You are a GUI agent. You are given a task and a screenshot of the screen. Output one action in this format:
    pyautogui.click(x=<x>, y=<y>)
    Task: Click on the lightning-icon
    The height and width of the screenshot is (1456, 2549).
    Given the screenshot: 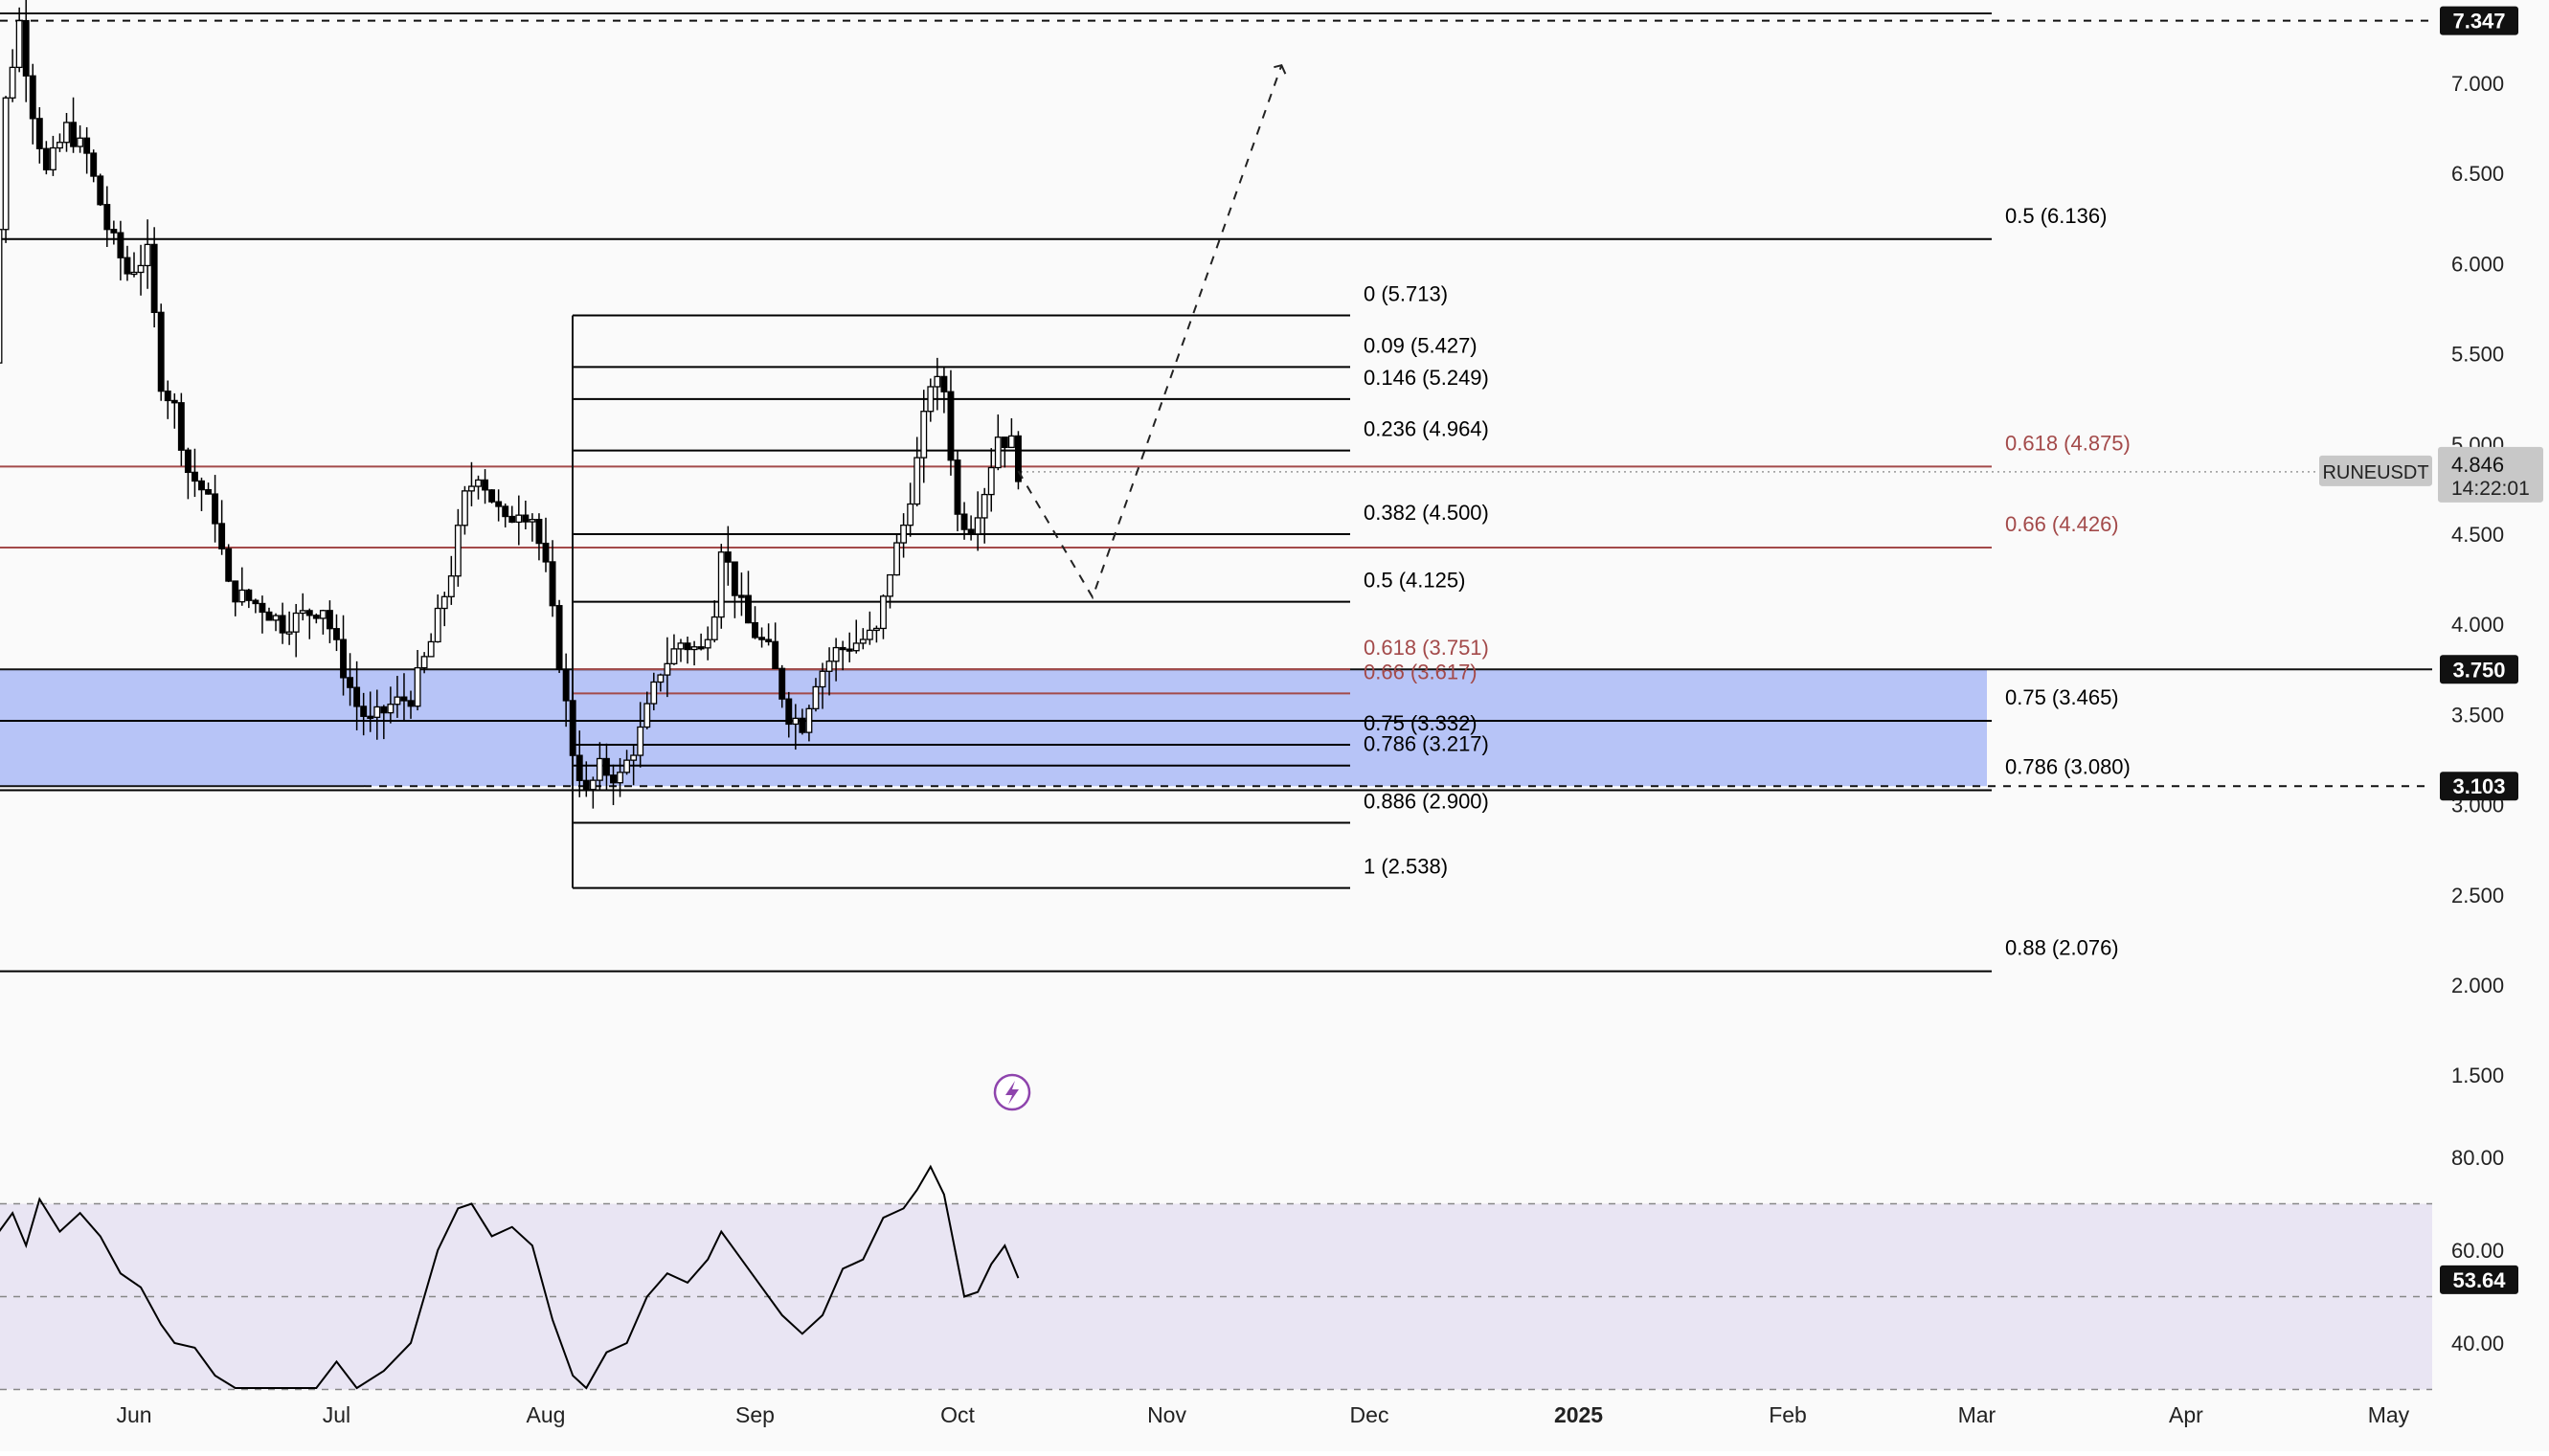 What is the action you would take?
    pyautogui.click(x=1012, y=1092)
    